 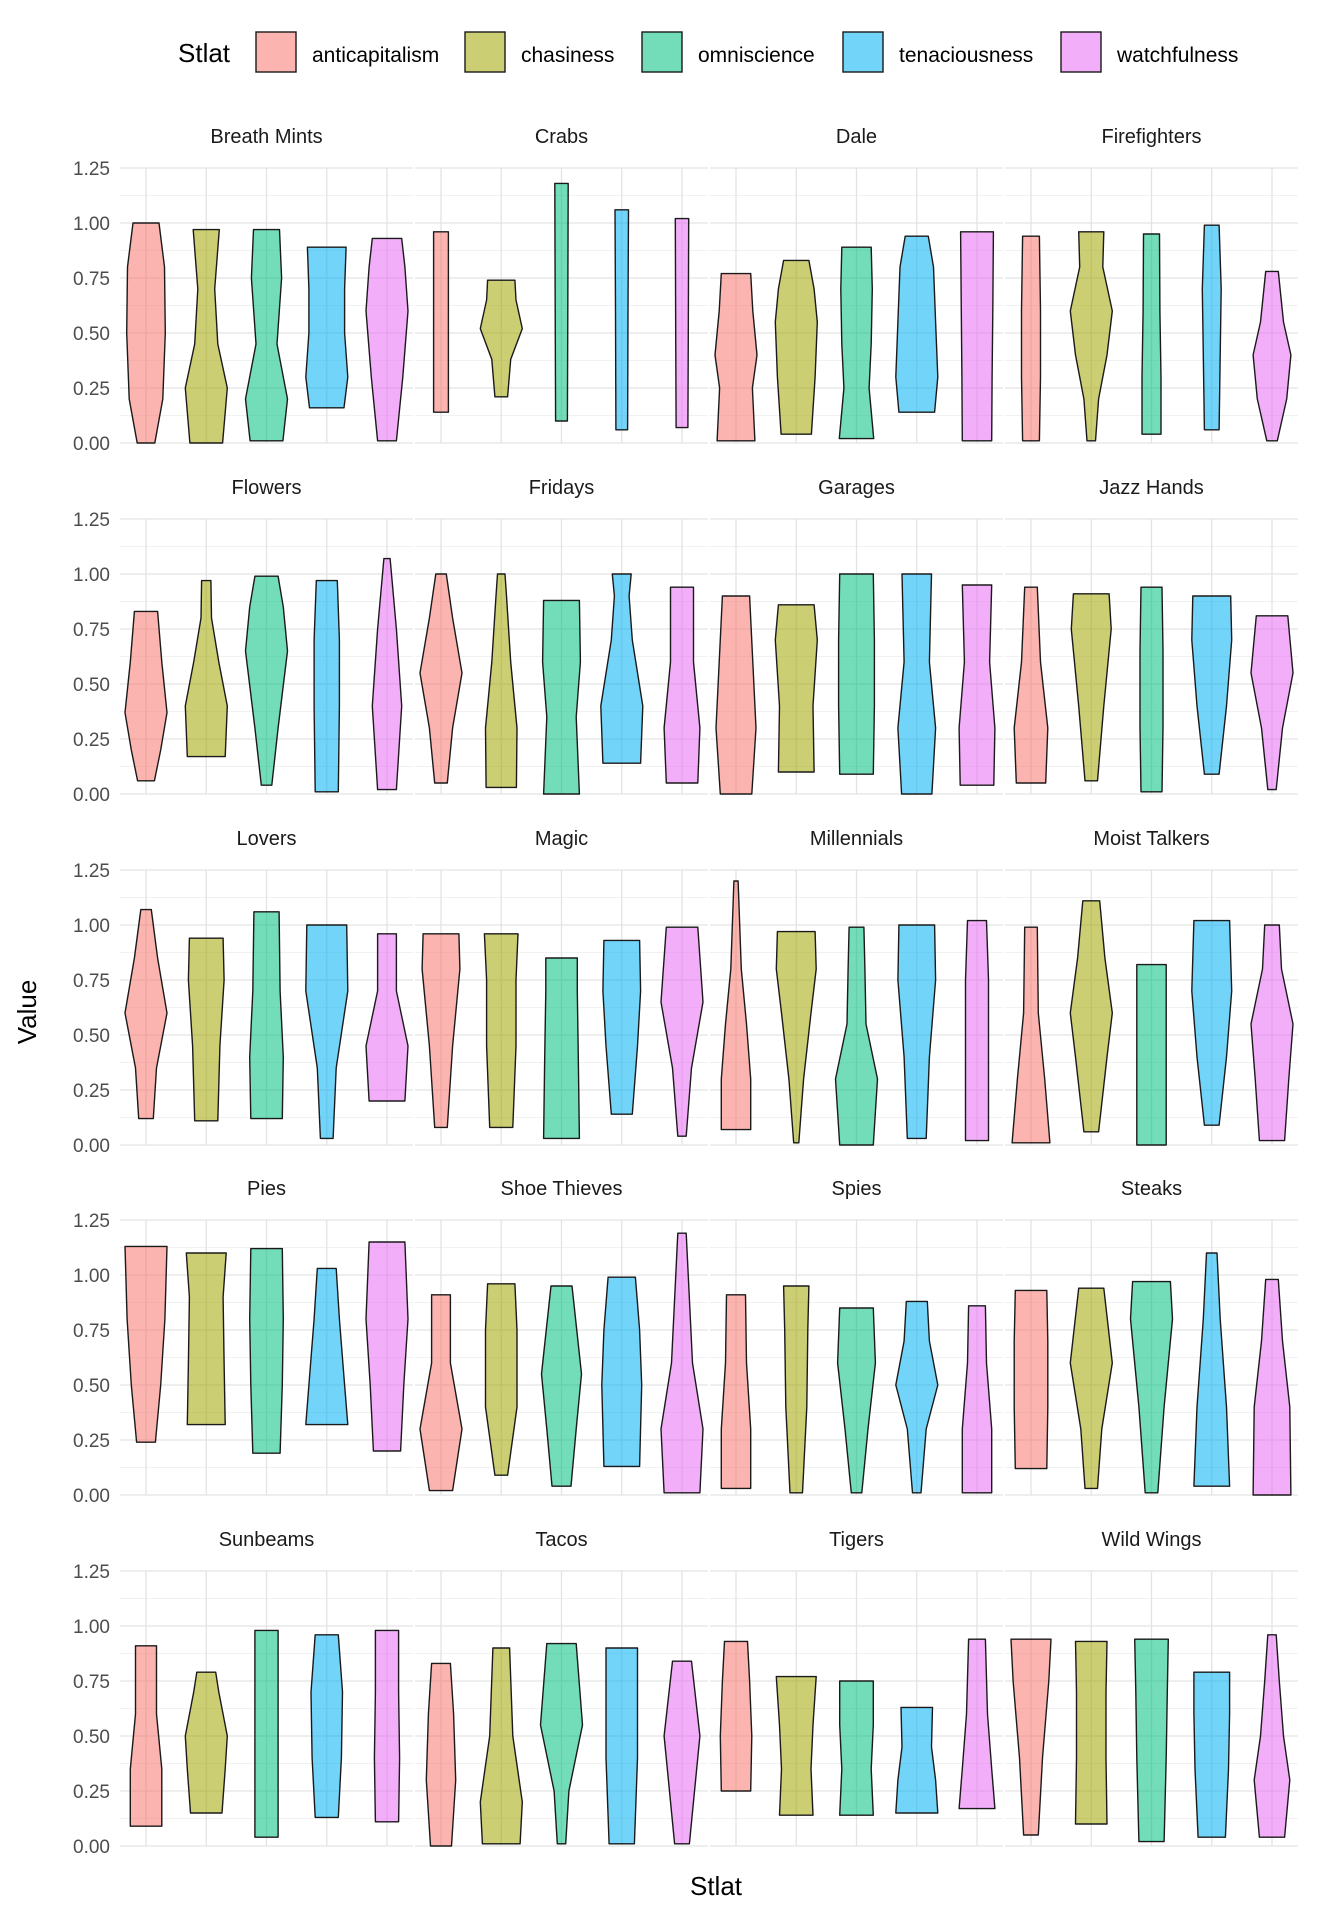 I want to click on facet-panel: Pies 0.00 0.25 0.50 0.75 1.00 1.25, so click(x=243, y=1342).